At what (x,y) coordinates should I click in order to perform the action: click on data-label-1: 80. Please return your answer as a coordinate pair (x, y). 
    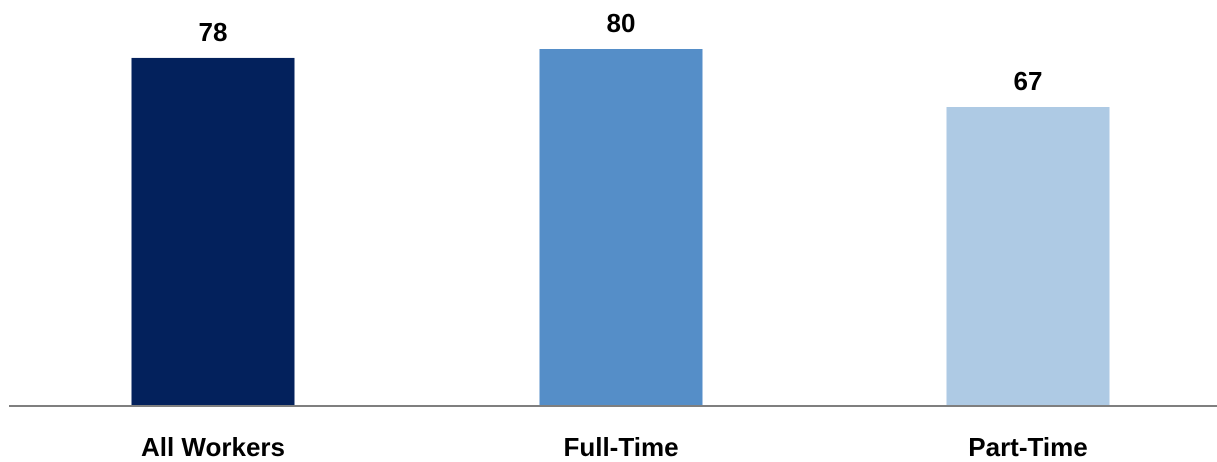
    Looking at the image, I should click on (621, 23).